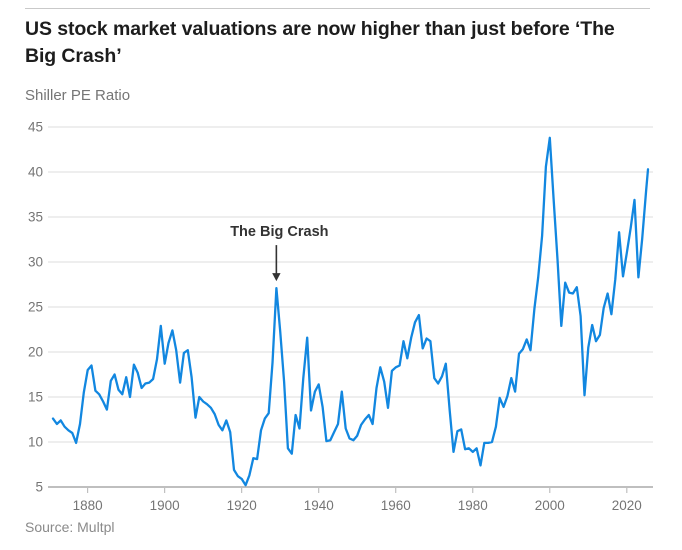 The height and width of the screenshot is (550, 682). What do you see at coordinates (70, 527) in the screenshot?
I see `source-label: Source: Multpl` at bounding box center [70, 527].